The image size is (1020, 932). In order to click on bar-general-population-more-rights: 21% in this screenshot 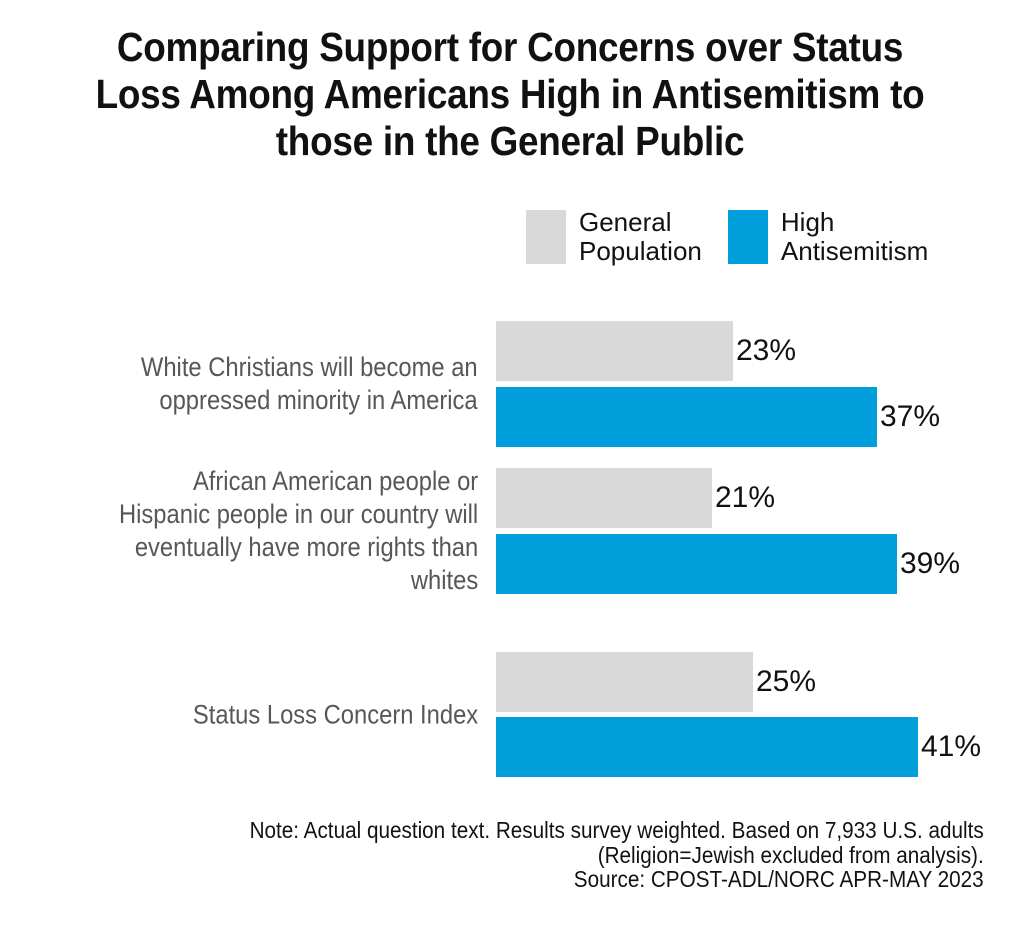, I will do `click(635, 498)`.